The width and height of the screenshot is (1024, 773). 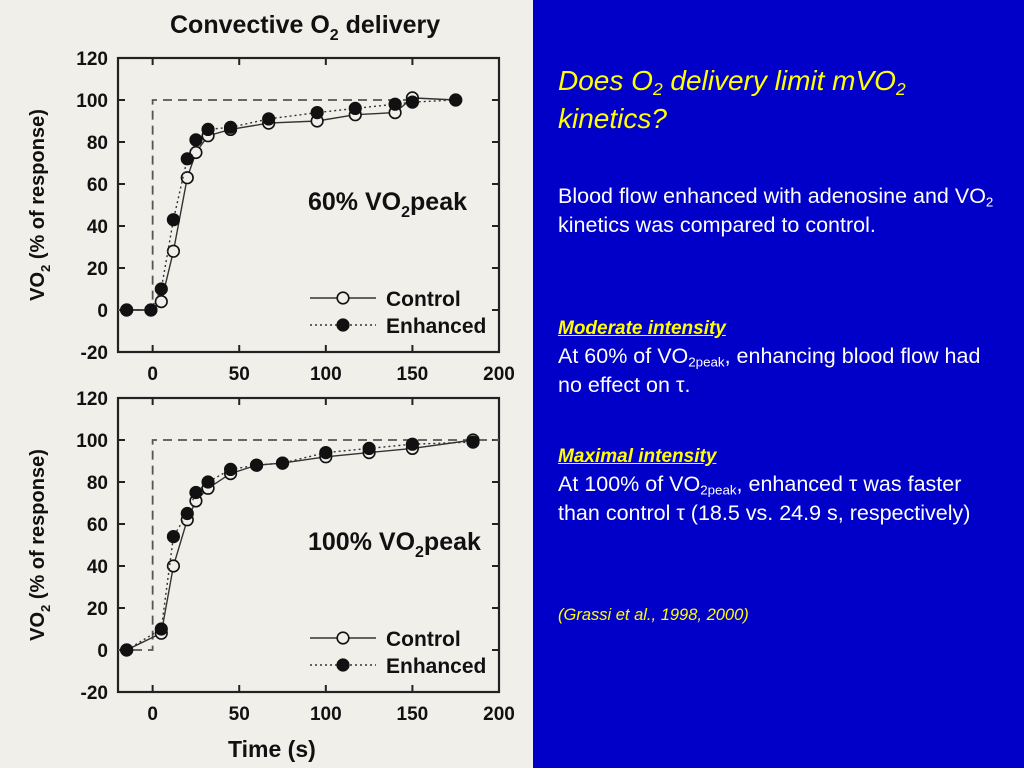 What do you see at coordinates (732, 99) in the screenshot?
I see `slide-title: Does O2 delivery limit mVO2 kinetics?` at bounding box center [732, 99].